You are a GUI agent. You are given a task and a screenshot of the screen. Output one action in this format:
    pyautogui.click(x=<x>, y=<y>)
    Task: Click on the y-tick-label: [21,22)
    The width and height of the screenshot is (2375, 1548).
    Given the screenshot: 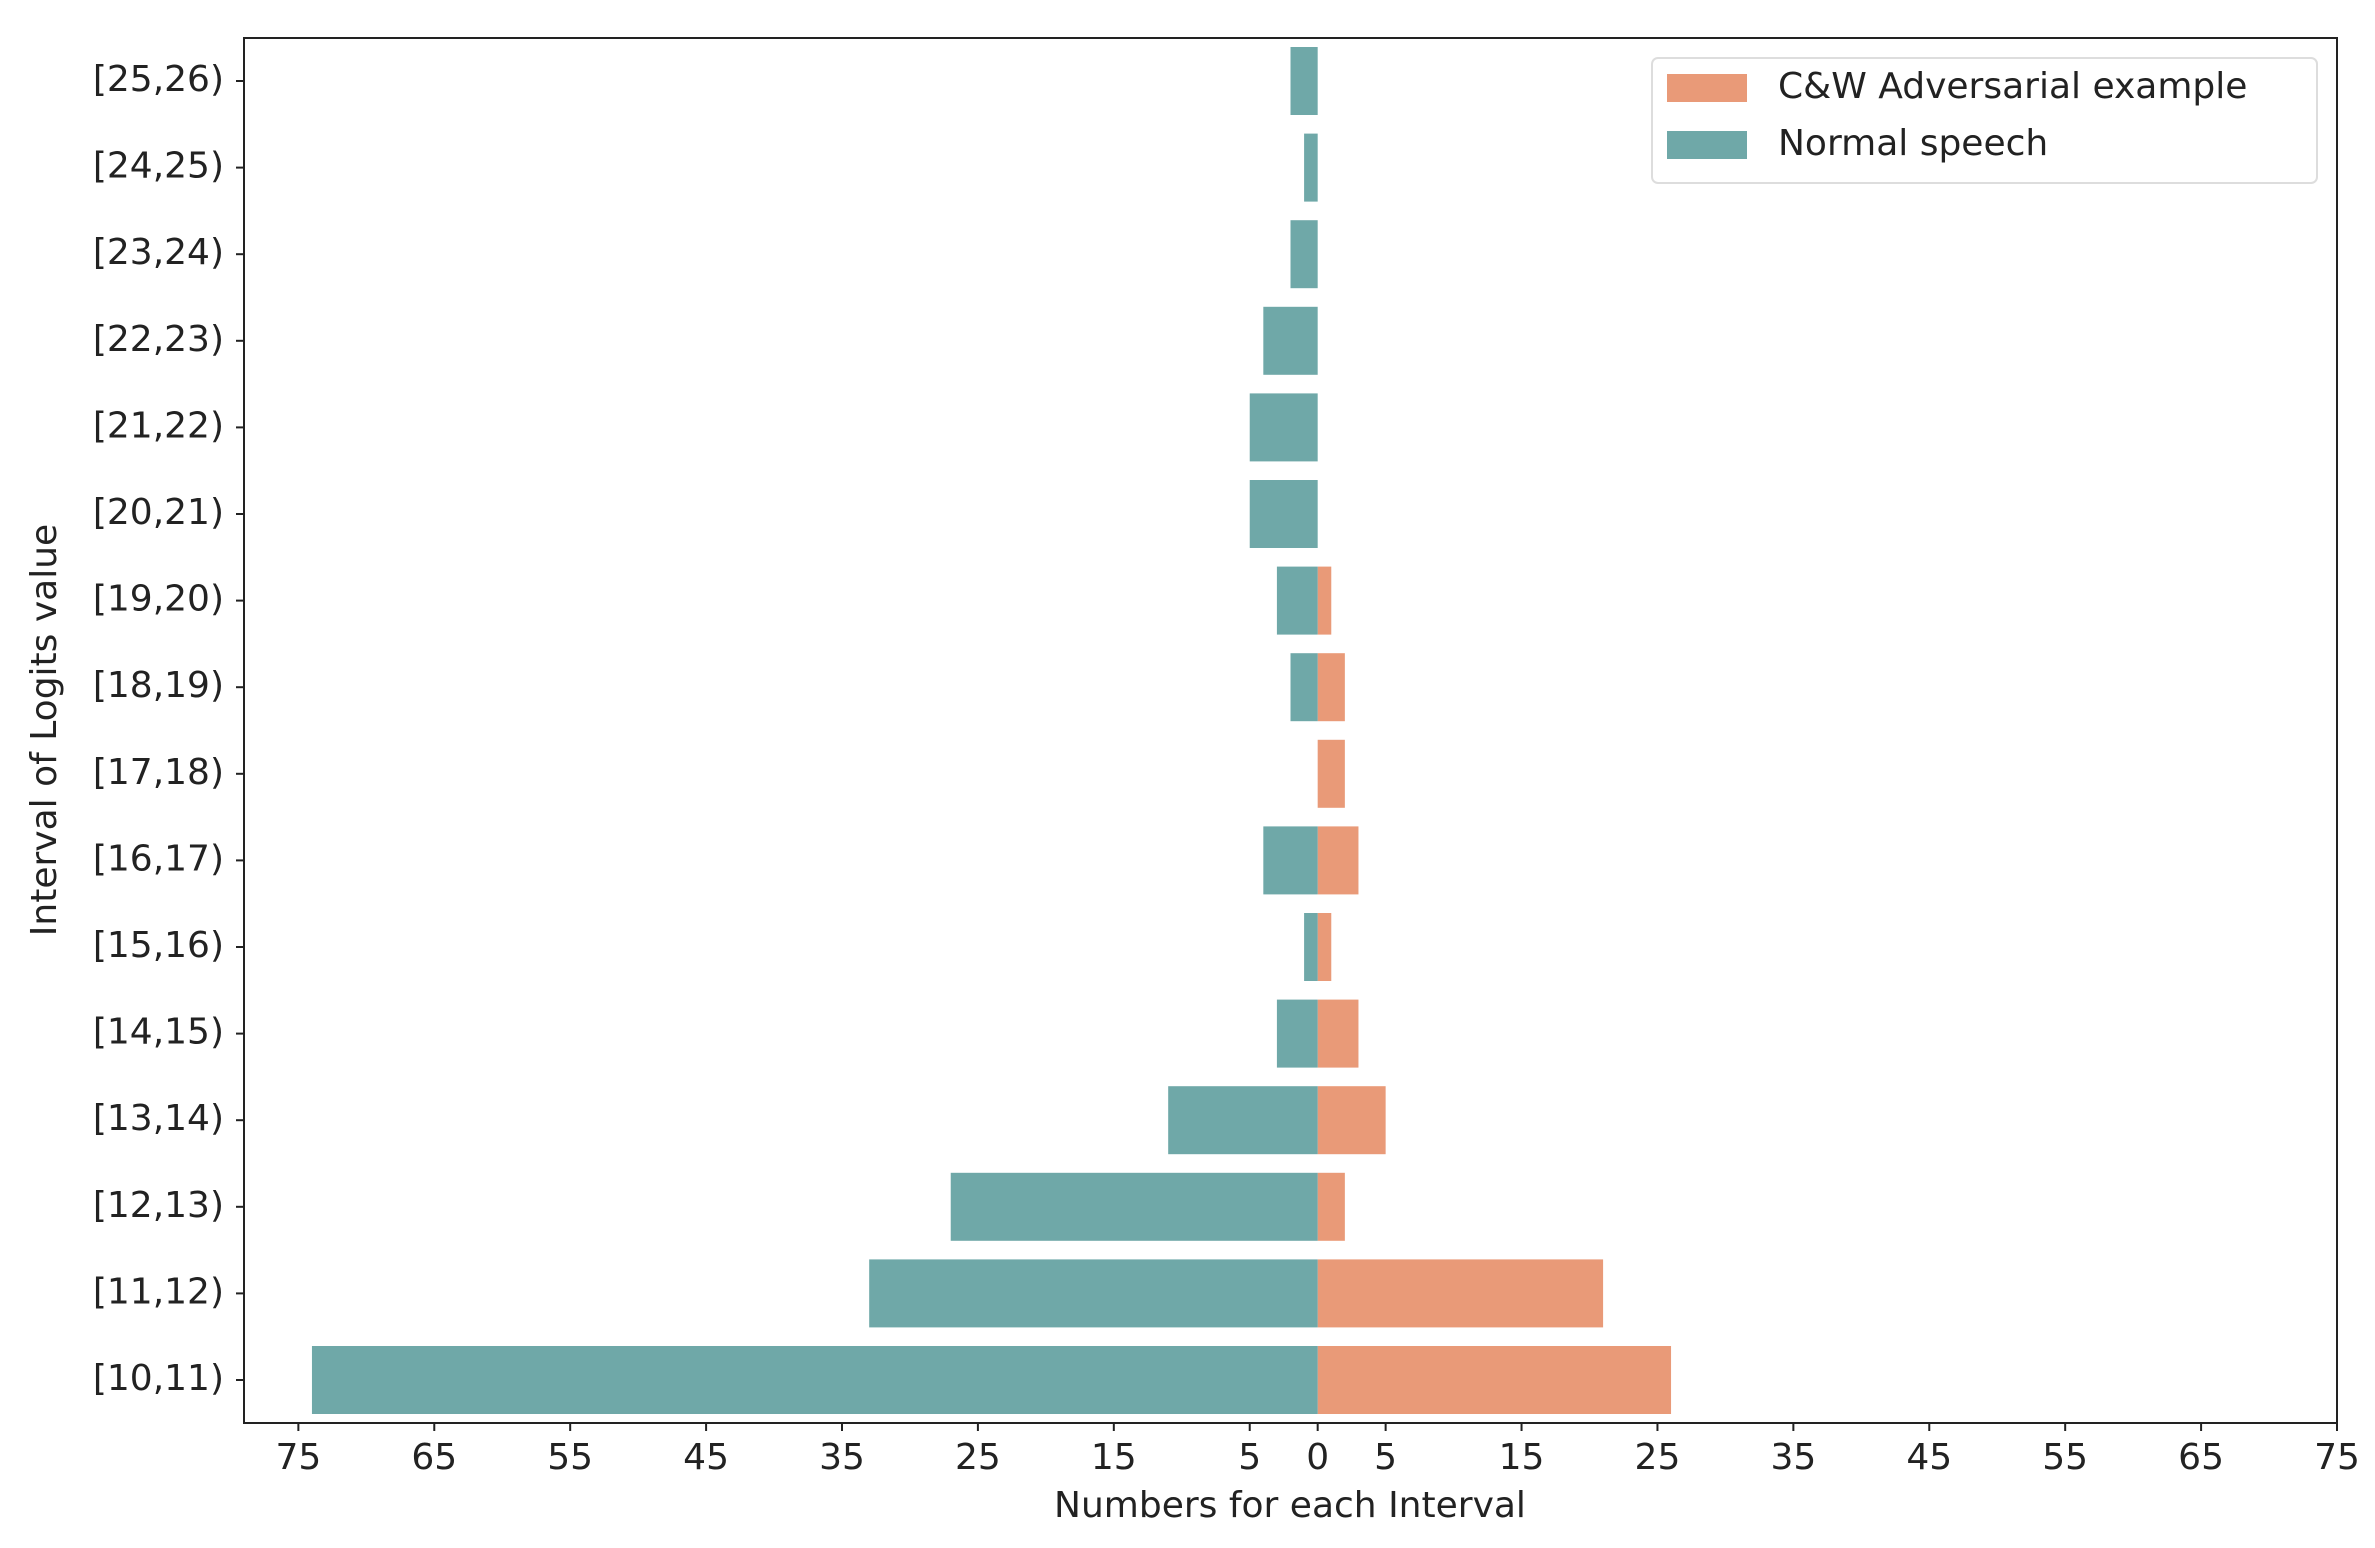 What is the action you would take?
    pyautogui.click(x=158, y=425)
    